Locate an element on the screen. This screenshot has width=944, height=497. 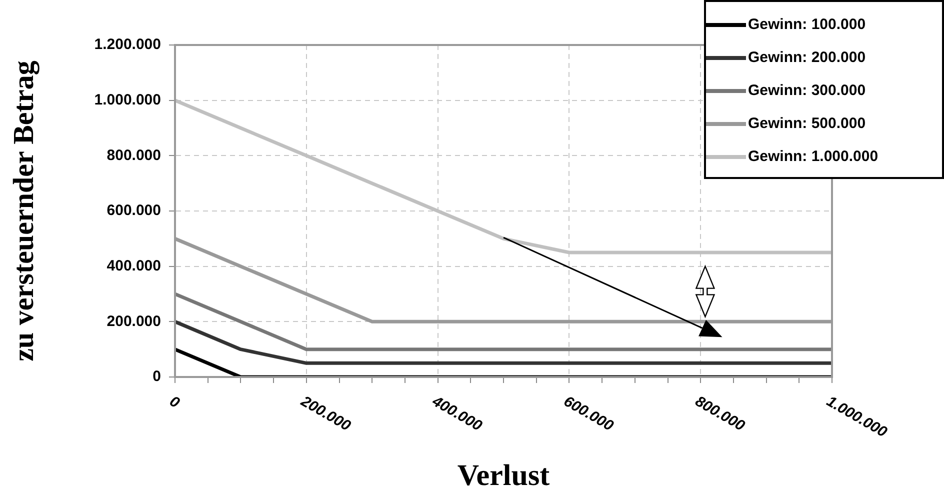
legend-label: Gewinn: 300.000 is located at coordinates (807, 90).